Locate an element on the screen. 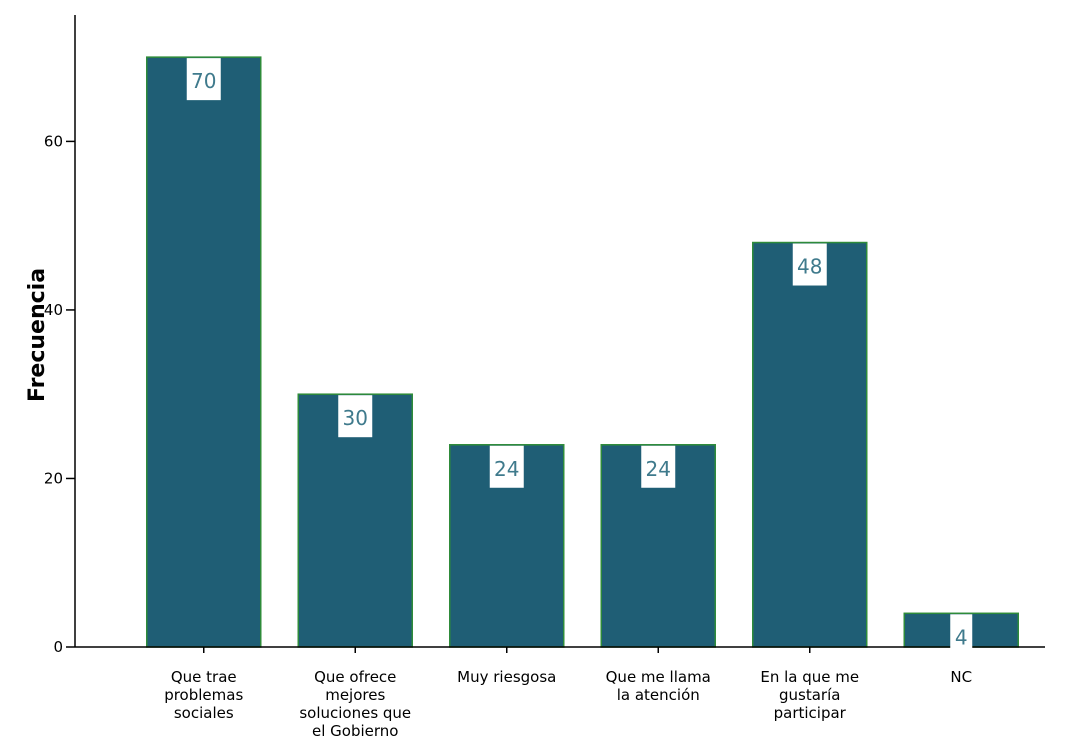 This screenshot has height=747, width=1077. y-axis: 0 20 40 60 is located at coordinates (60, 335).